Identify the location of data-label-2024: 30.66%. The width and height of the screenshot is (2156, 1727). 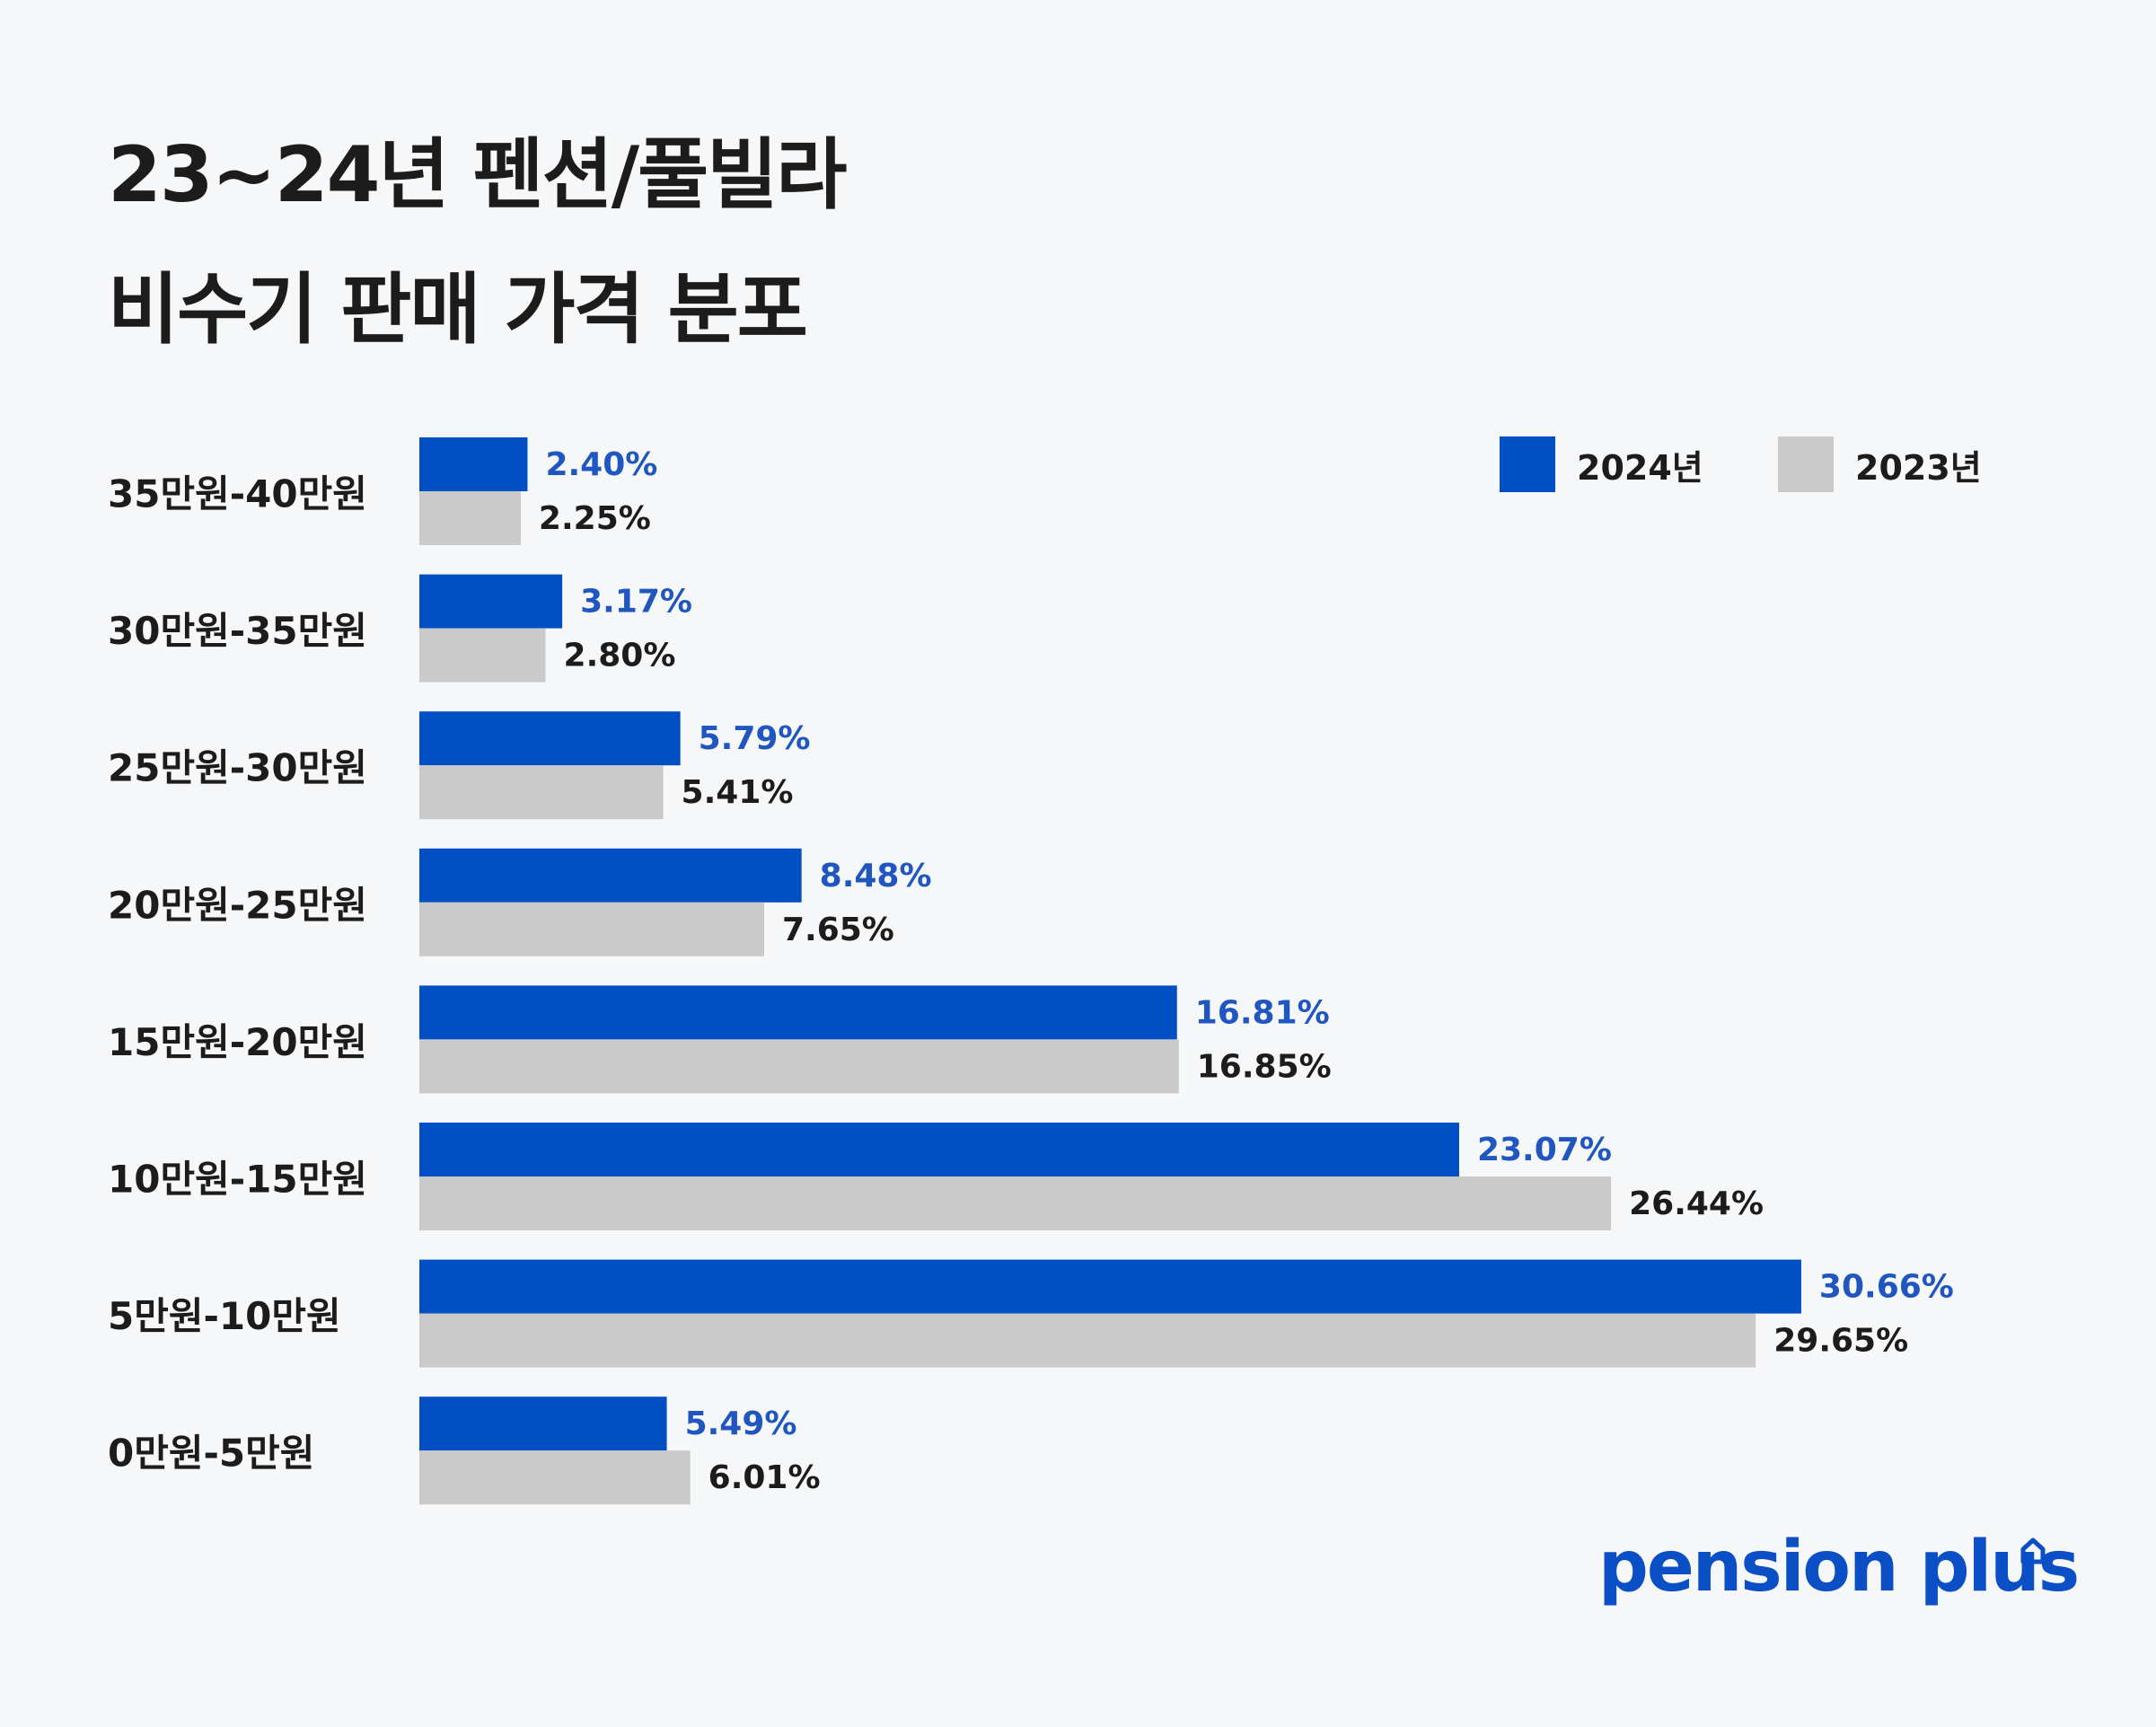
(1886, 1287).